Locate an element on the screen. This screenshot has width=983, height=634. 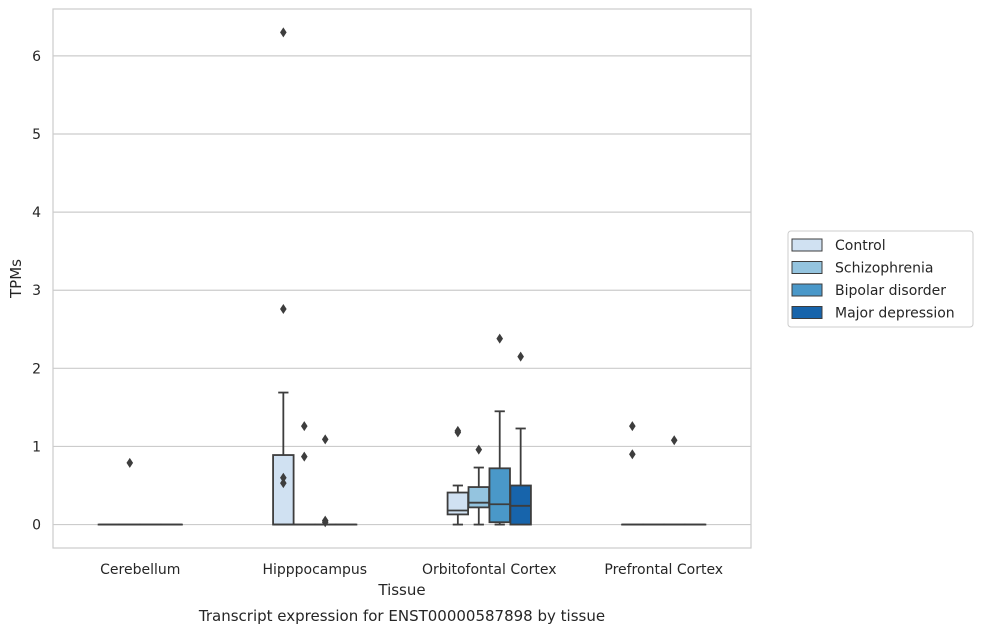
legend-label: Major depression is located at coordinates (895, 314).